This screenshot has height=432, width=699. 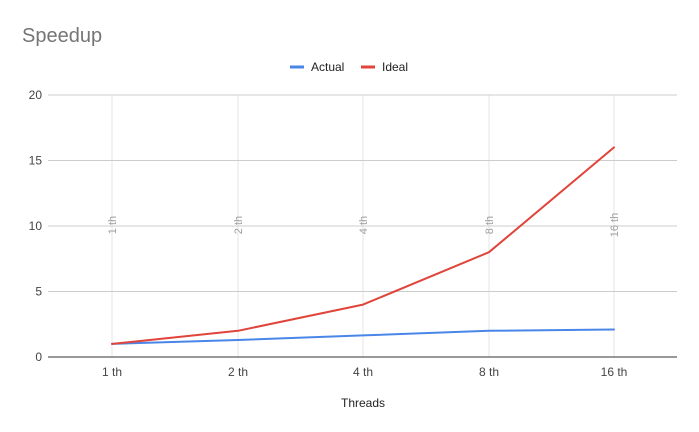 What do you see at coordinates (363, 372) in the screenshot?
I see `x-tick-label: 4 th` at bounding box center [363, 372].